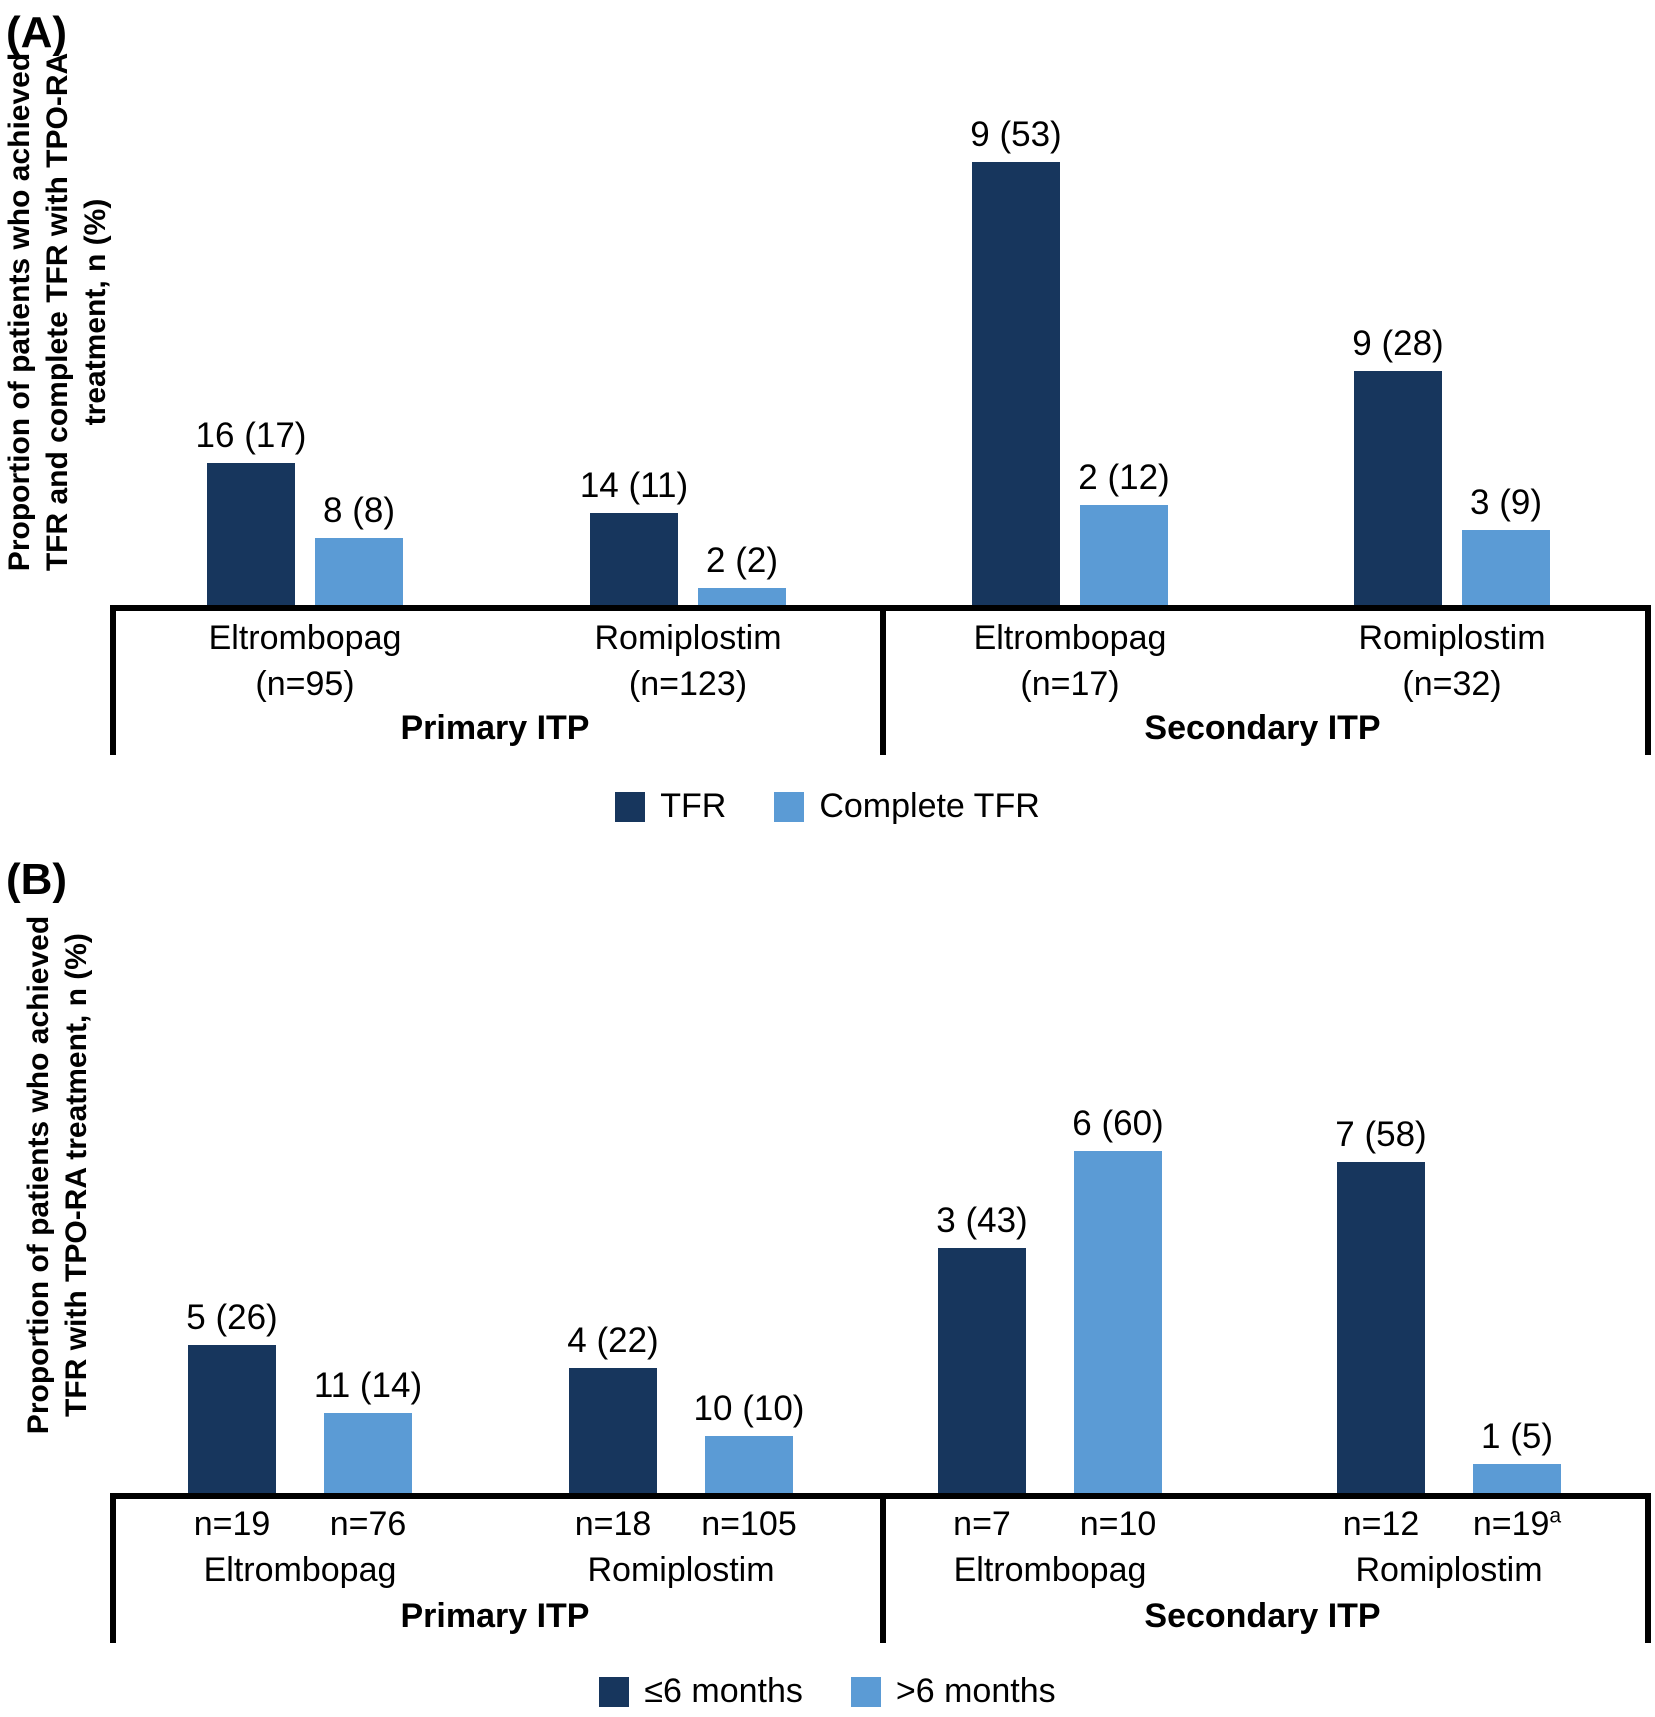 The height and width of the screenshot is (1717, 1655). Describe the element at coordinates (37, 32) in the screenshot. I see `panel-tag: (A)` at that location.